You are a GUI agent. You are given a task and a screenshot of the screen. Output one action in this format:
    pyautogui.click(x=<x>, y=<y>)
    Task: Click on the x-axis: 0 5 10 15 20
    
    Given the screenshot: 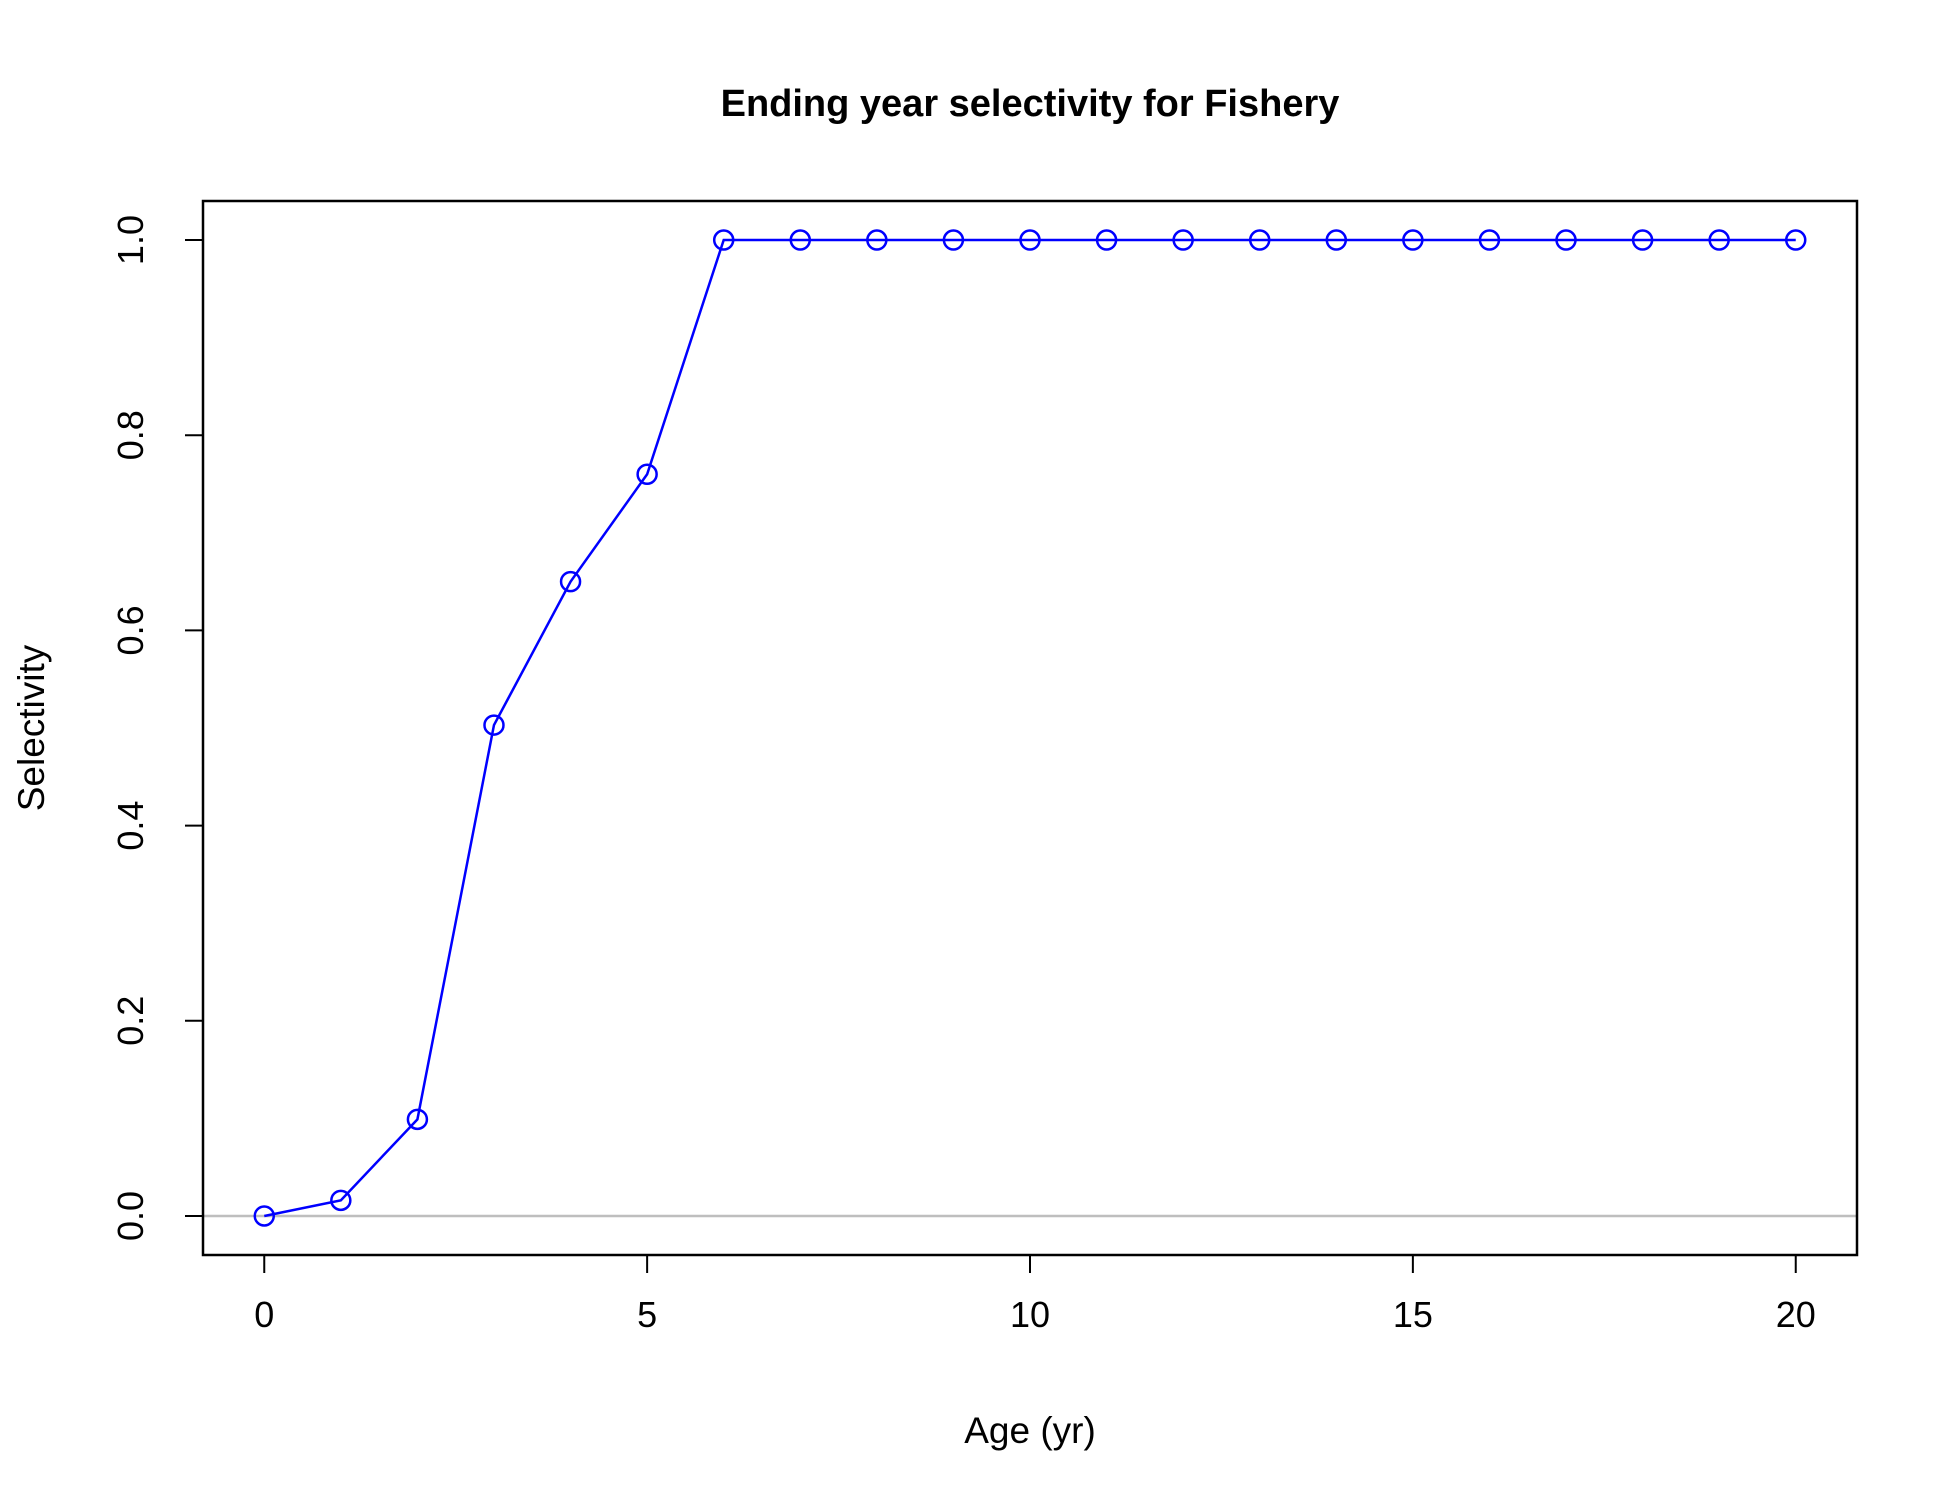 What is the action you would take?
    pyautogui.click(x=1035, y=1294)
    